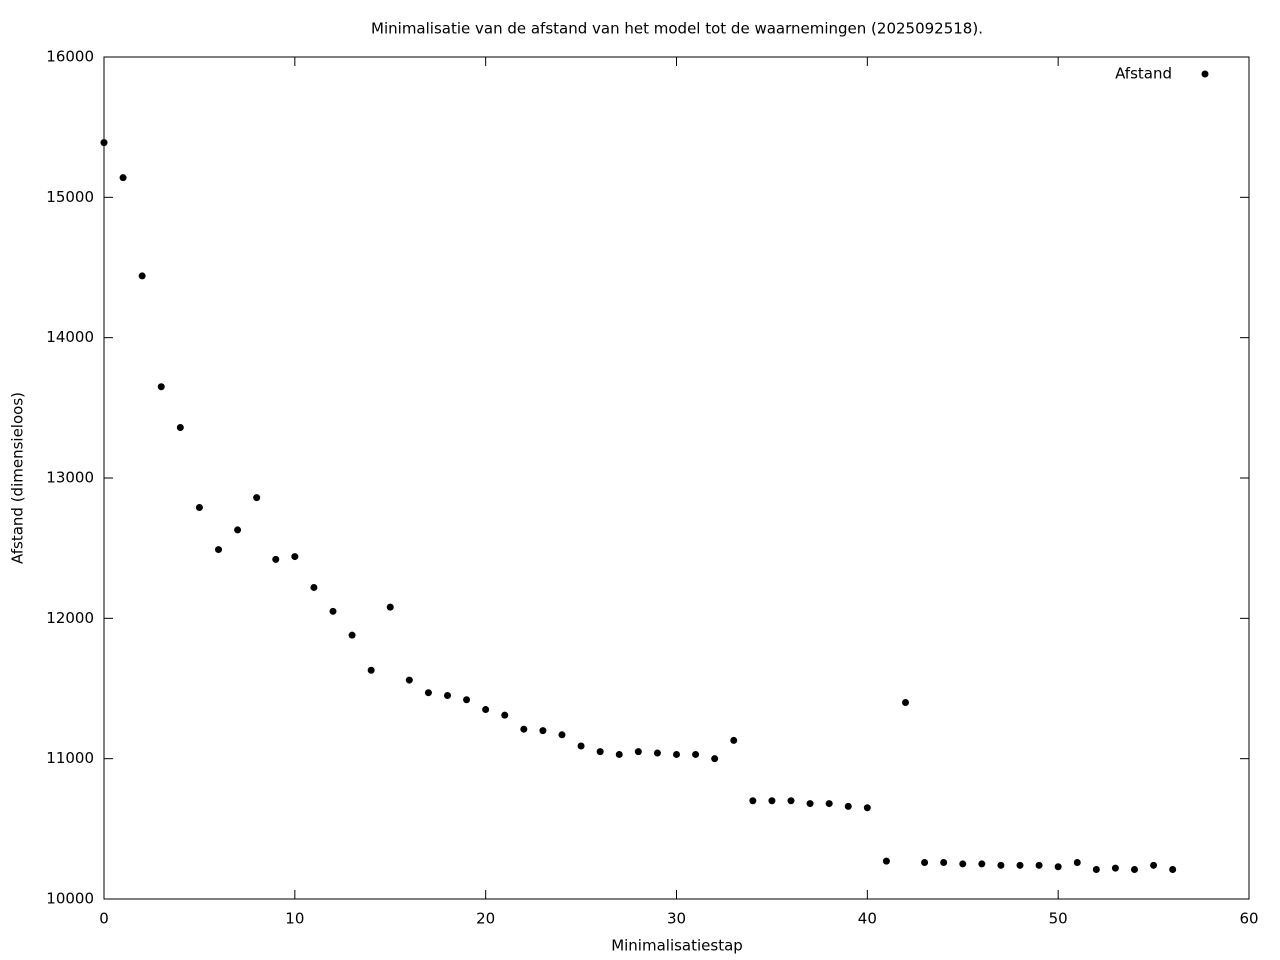  Describe the element at coordinates (676, 919) in the screenshot. I see `x-tick-label: 30` at that location.